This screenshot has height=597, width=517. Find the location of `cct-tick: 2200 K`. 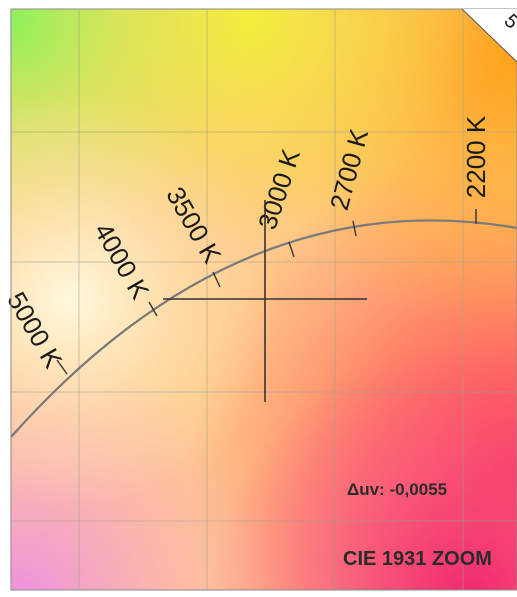

cct-tick: 2200 K is located at coordinates (476, 169).